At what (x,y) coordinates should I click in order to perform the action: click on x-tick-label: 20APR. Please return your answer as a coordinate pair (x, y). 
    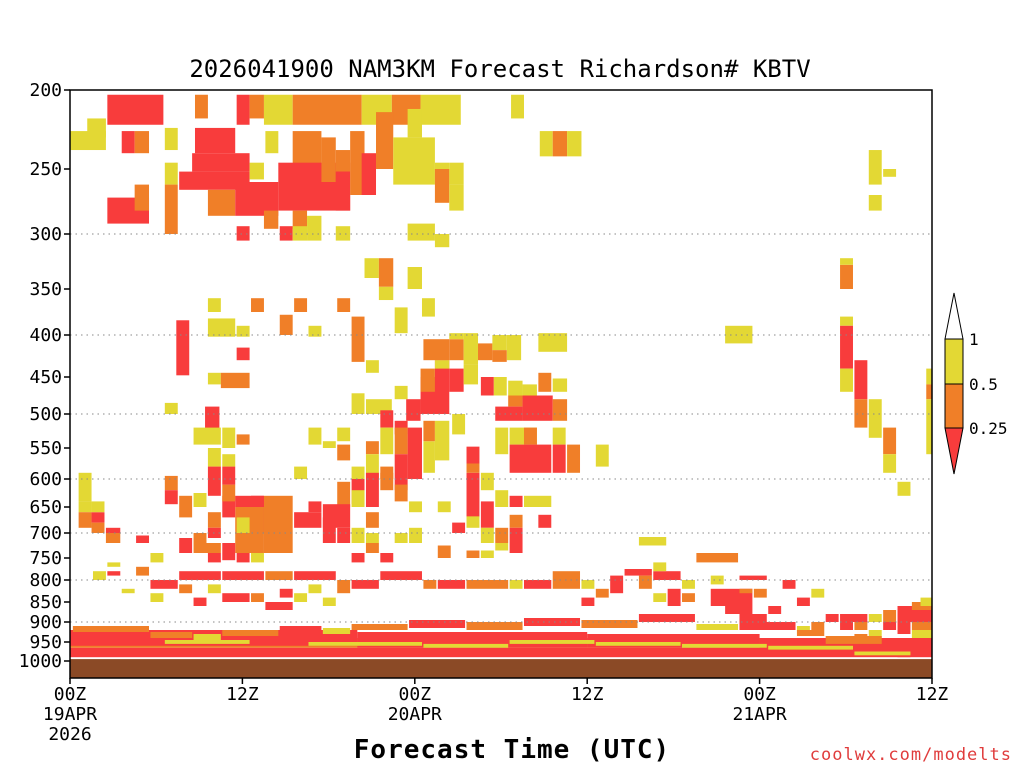
    Looking at the image, I should click on (415, 714).